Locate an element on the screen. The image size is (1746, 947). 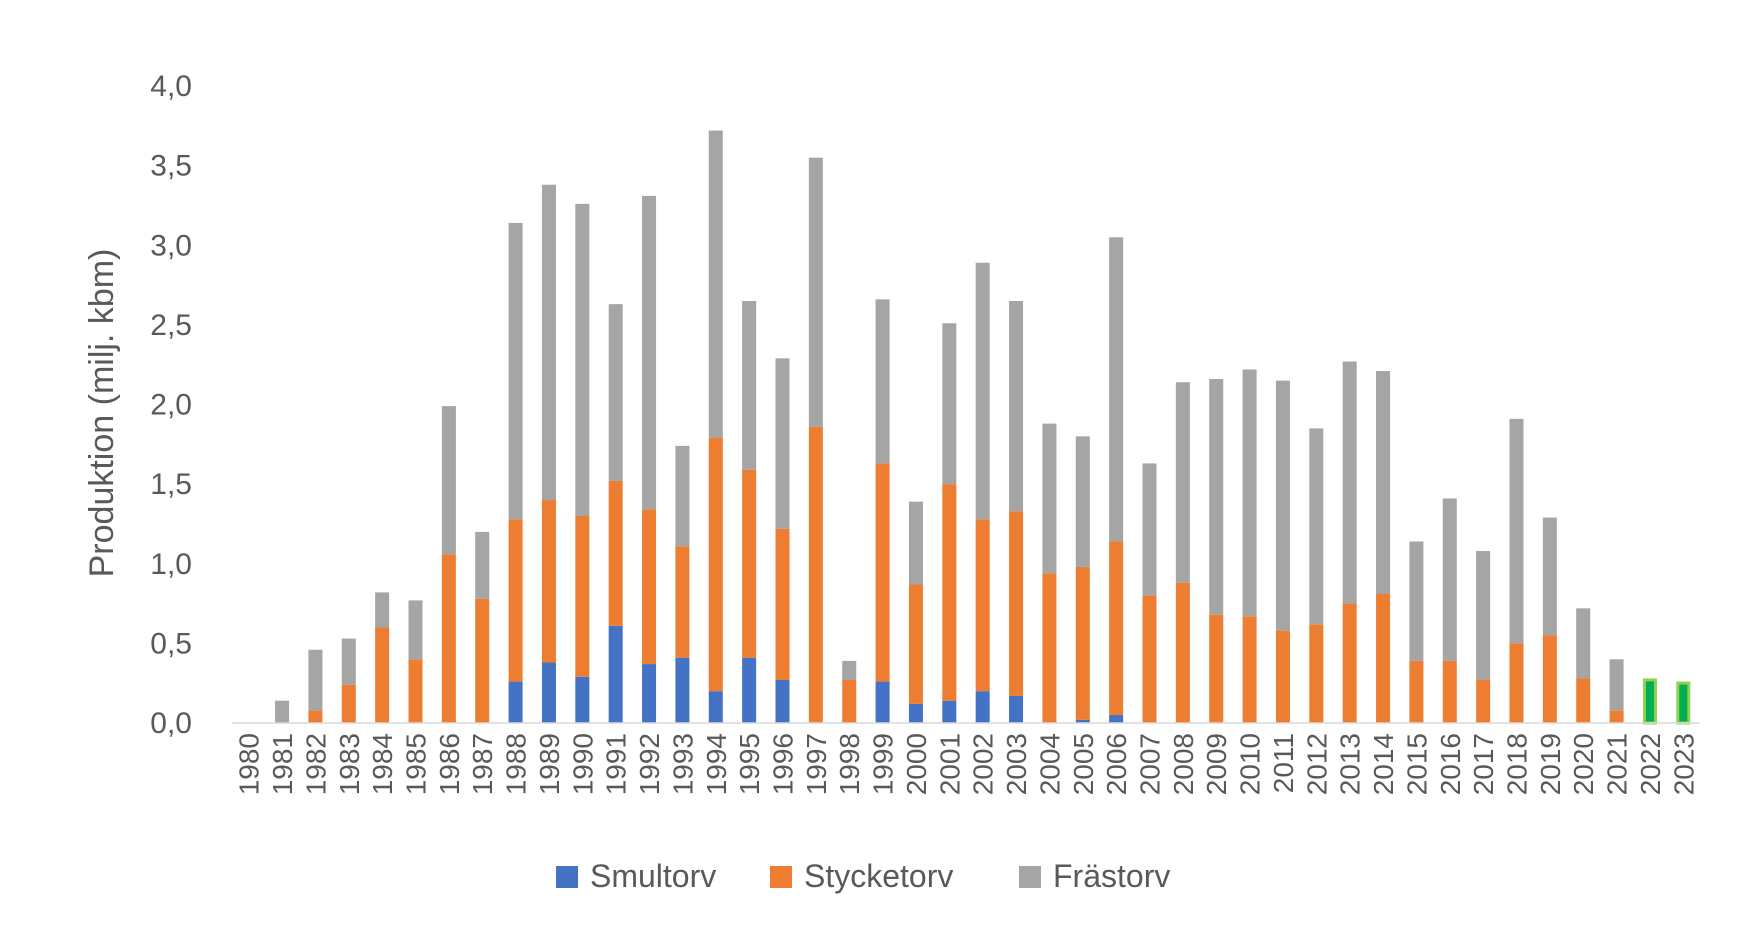
x-tick-label: 1999 is located at coordinates (883, 764).